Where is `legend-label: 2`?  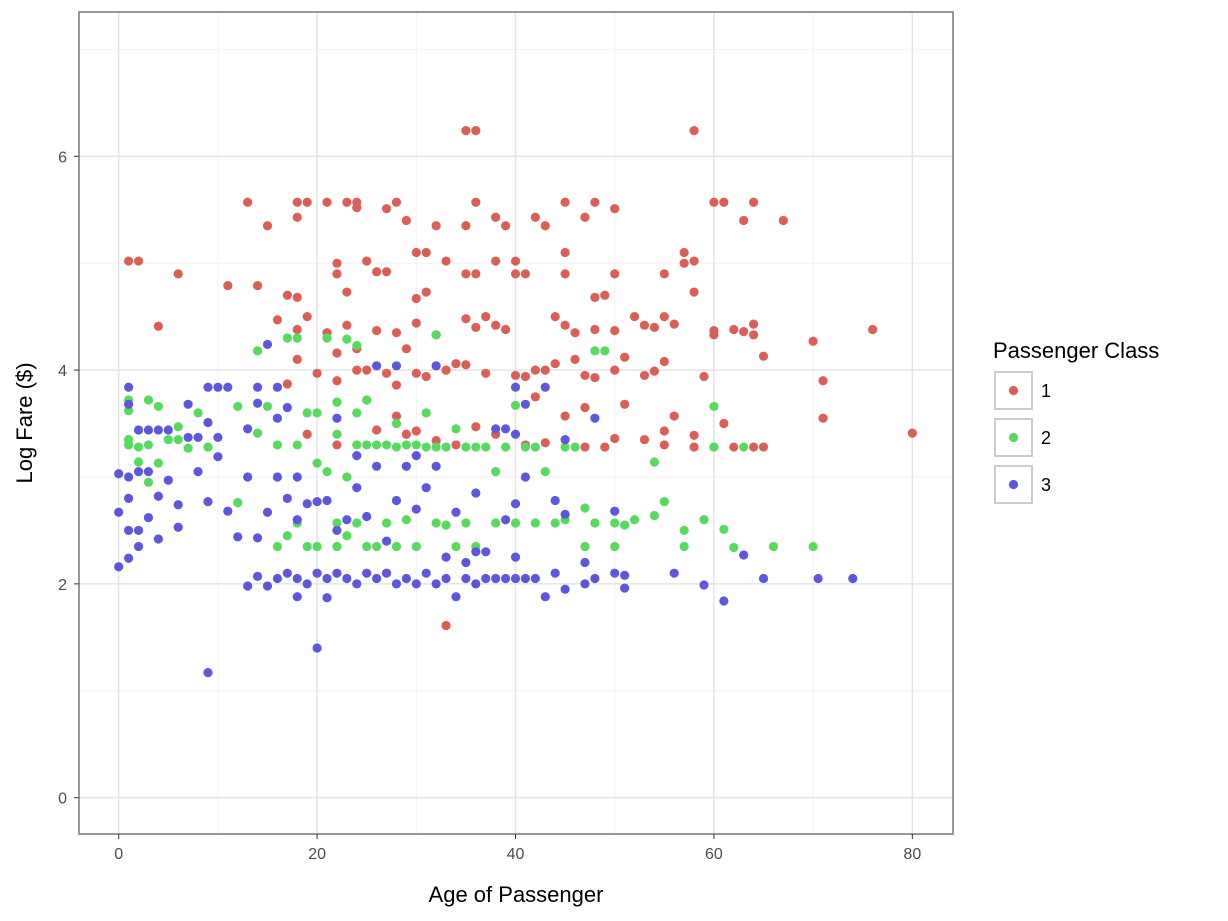 legend-label: 2 is located at coordinates (1046, 438).